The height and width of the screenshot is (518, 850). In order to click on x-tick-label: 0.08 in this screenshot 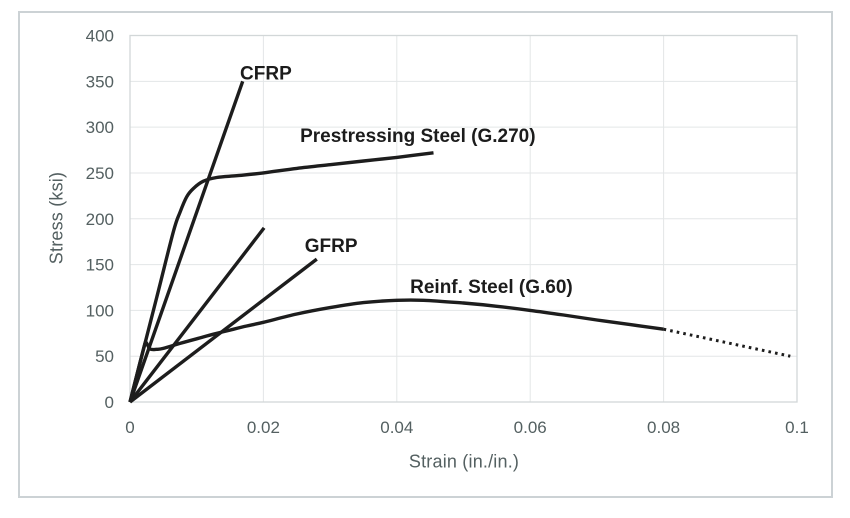, I will do `click(663, 427)`.